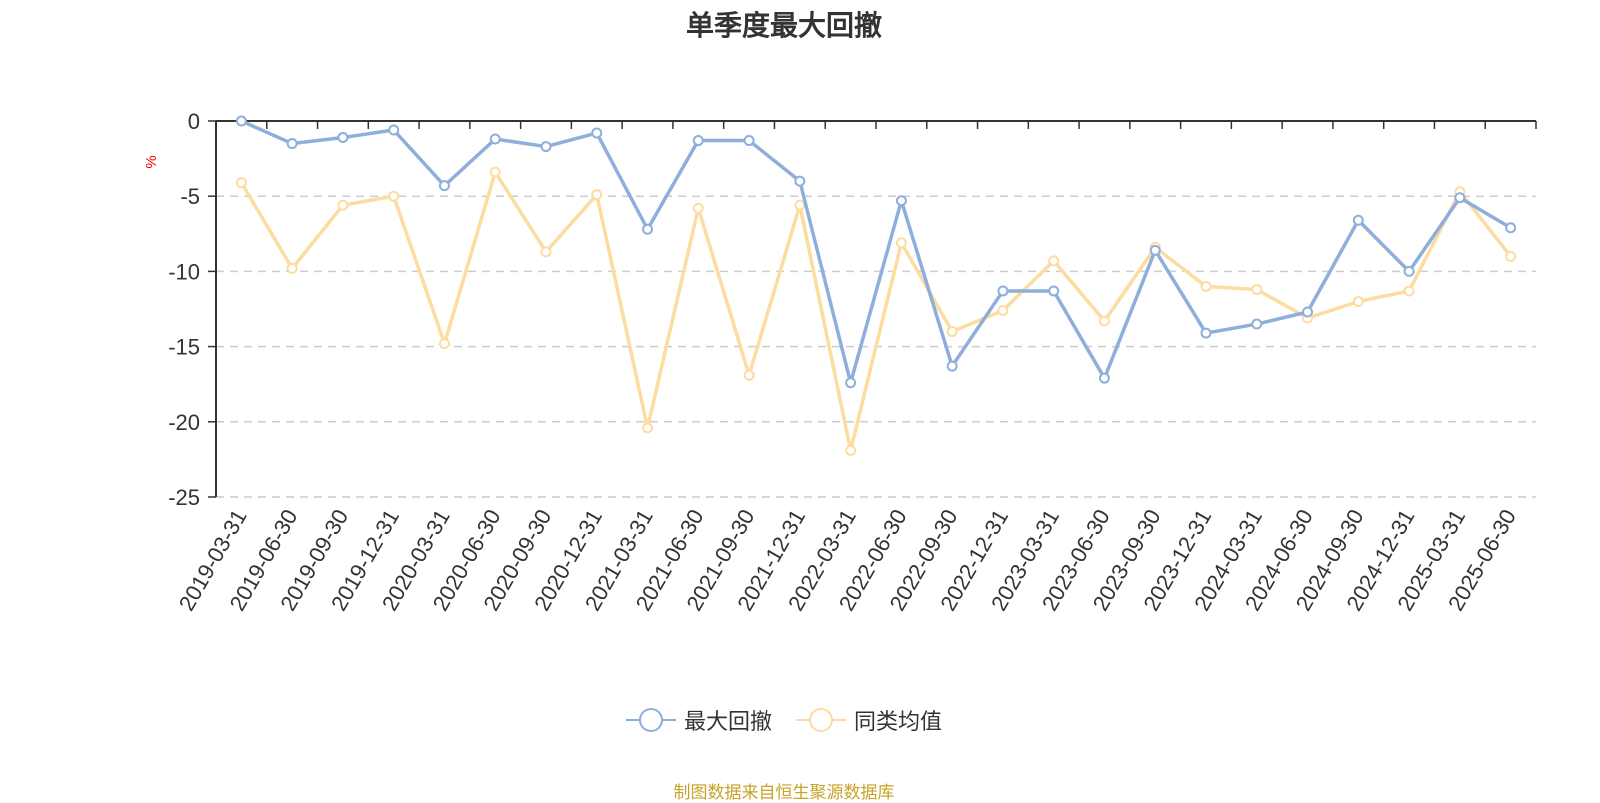  Describe the element at coordinates (194, 121) in the screenshot. I see `y-tick-label: 0` at that location.